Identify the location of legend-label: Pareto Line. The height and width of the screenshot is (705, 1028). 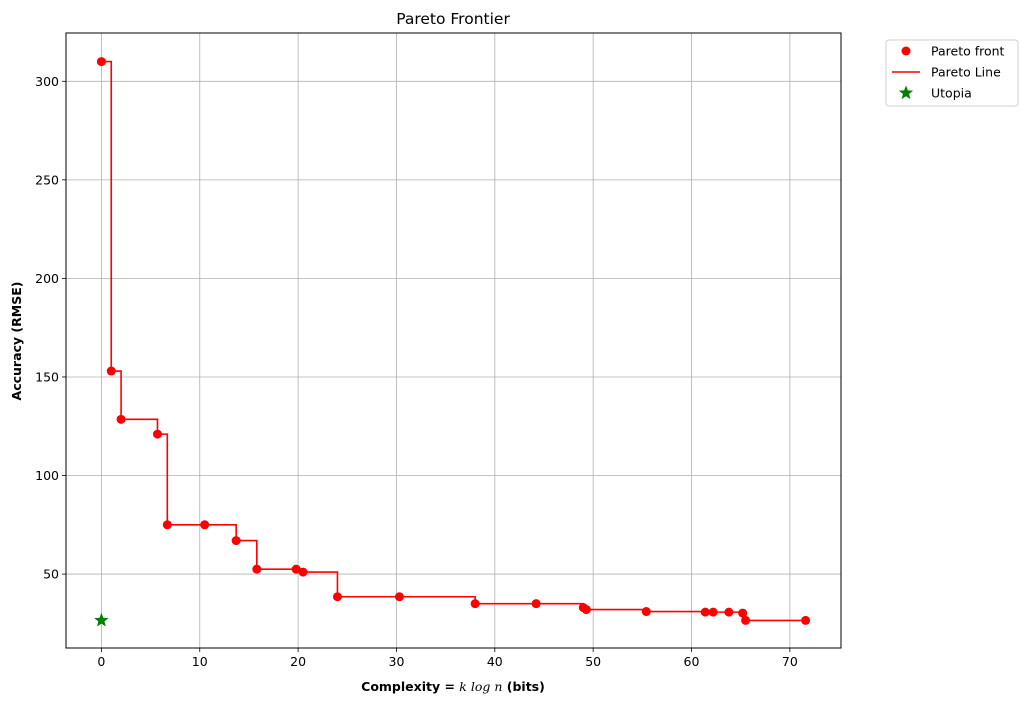
(966, 72).